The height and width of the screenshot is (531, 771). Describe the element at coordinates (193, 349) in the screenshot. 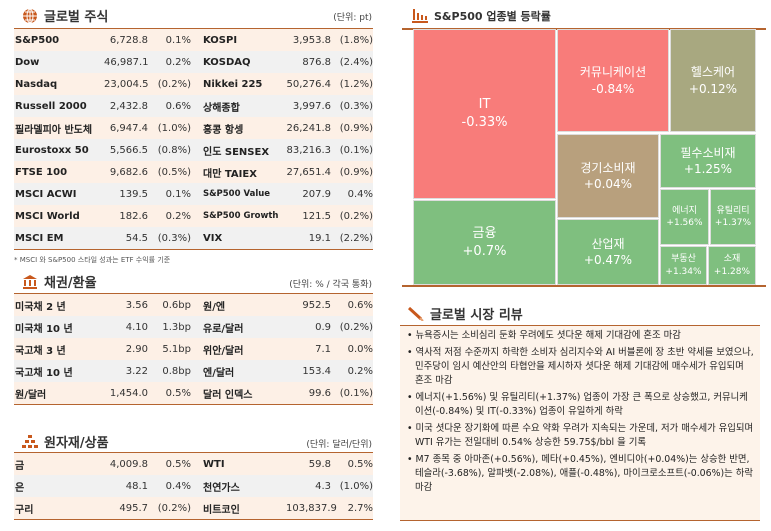

I see `table-row: 국고채 3 년 2.90 5.1bp 위안/달러 7.1 0.0%` at that location.